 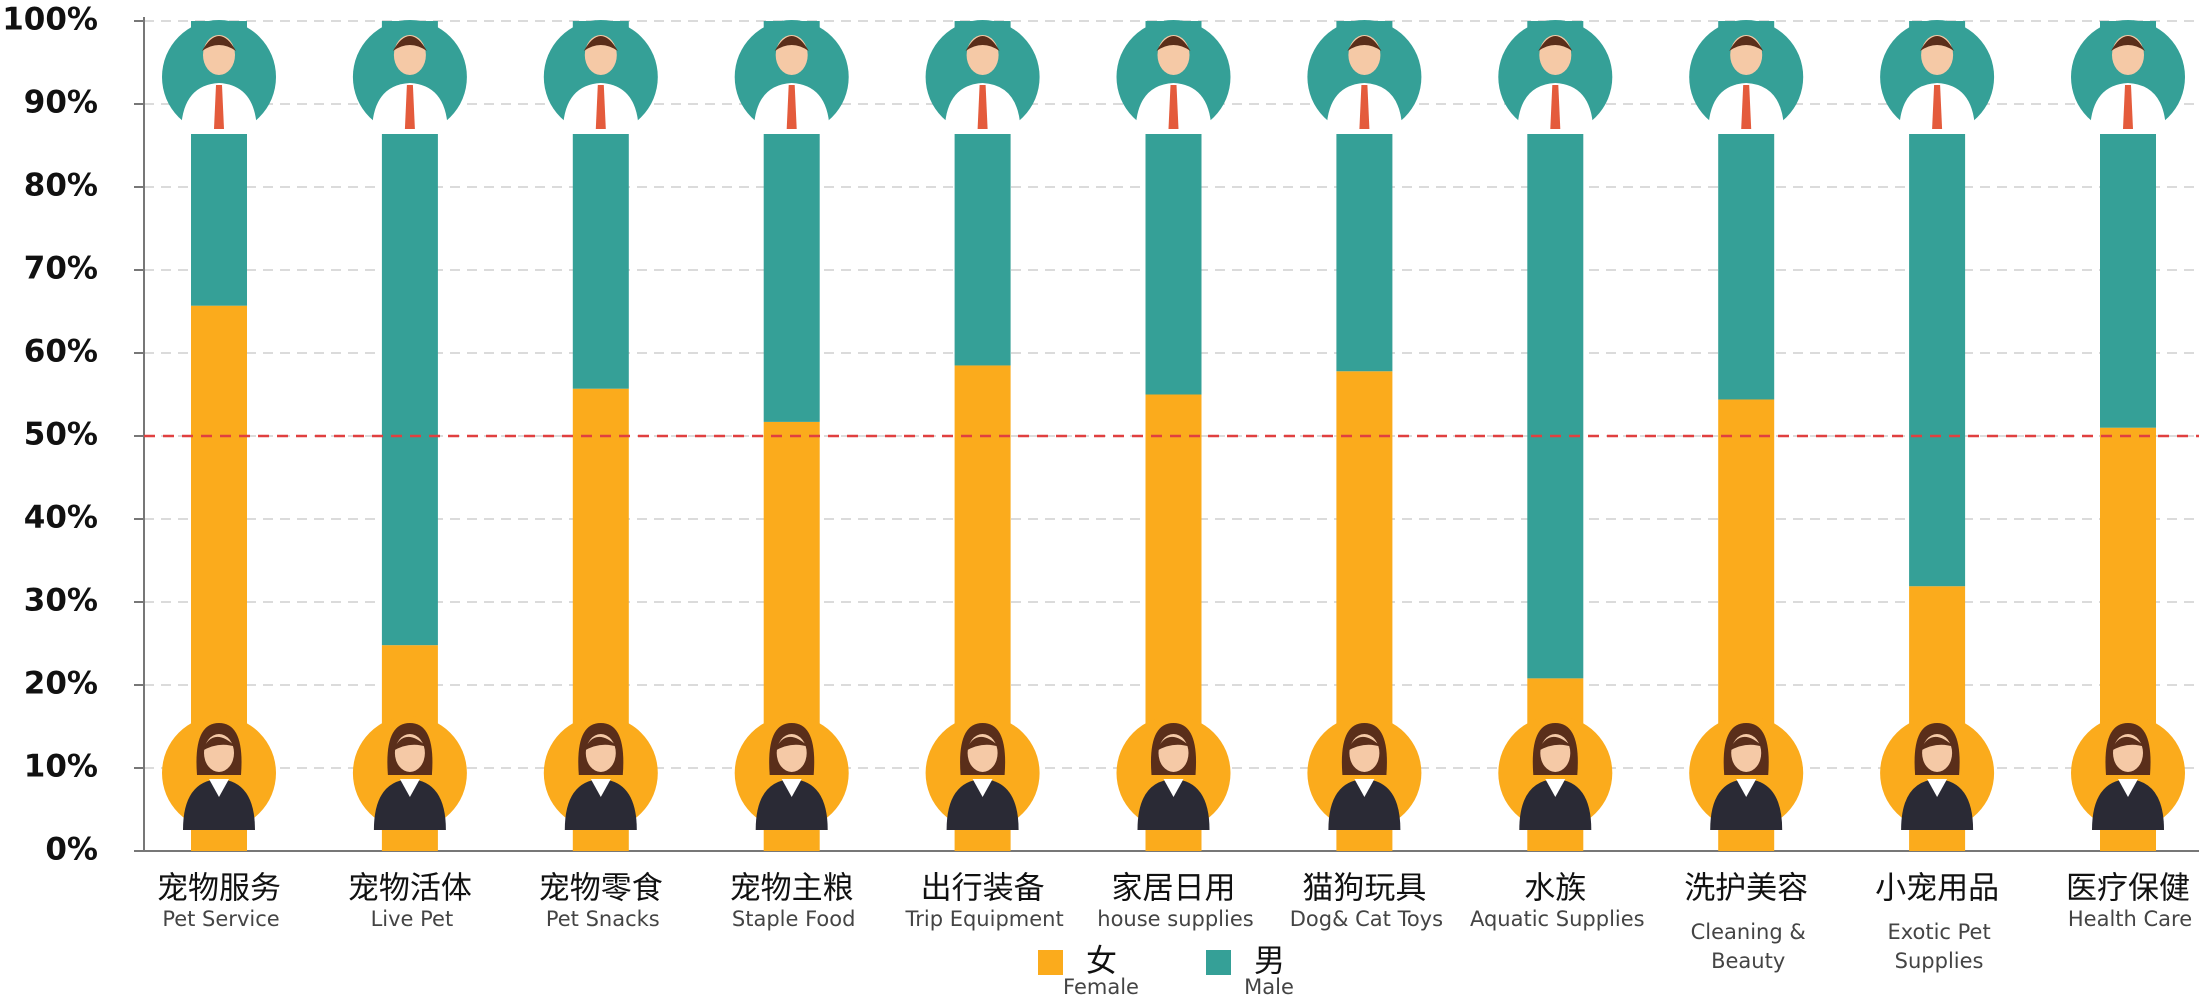 I want to click on legend-label: 男, so click(x=1269, y=962).